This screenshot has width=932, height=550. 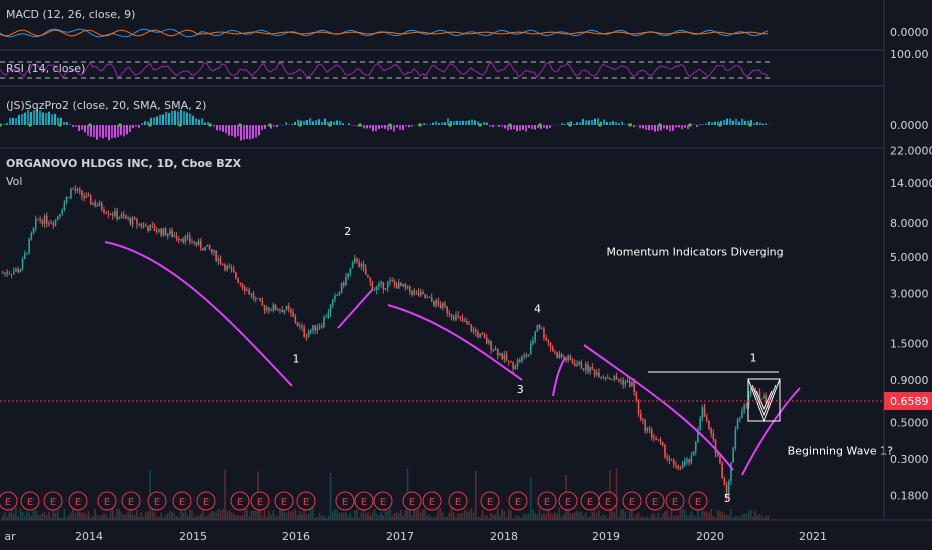 I want to click on sqz-dot, so click(x=240, y=125).